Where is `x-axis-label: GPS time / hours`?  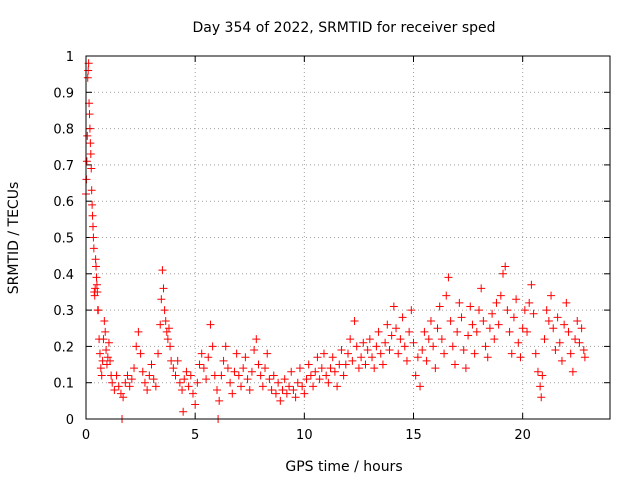
x-axis-label: GPS time / hours is located at coordinates (343, 467).